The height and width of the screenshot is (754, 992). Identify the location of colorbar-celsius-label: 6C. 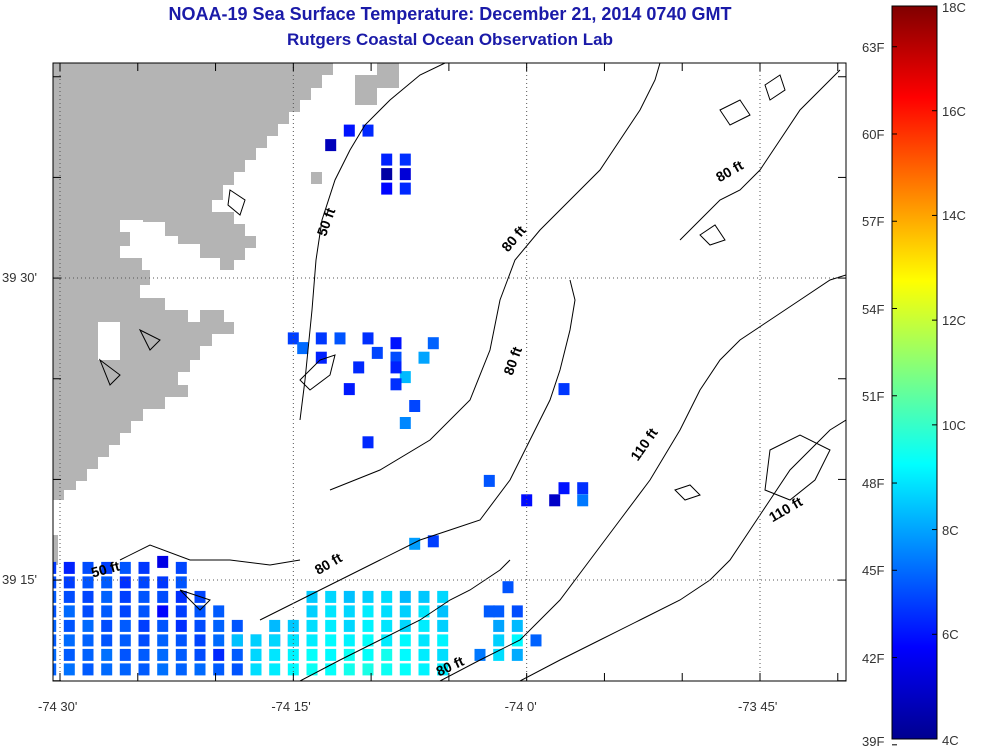
(950, 635).